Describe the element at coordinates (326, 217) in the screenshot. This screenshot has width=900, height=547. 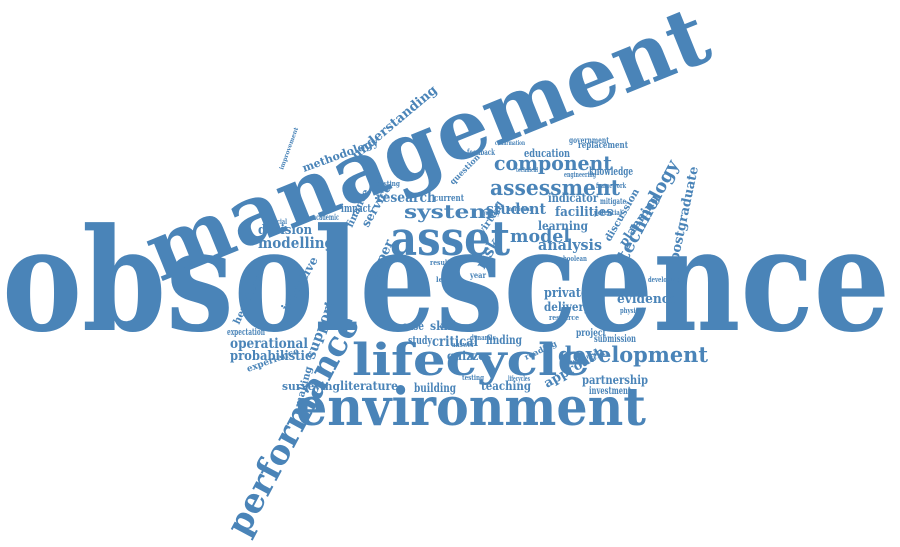
I see `cloud-word-academic: academic` at that location.